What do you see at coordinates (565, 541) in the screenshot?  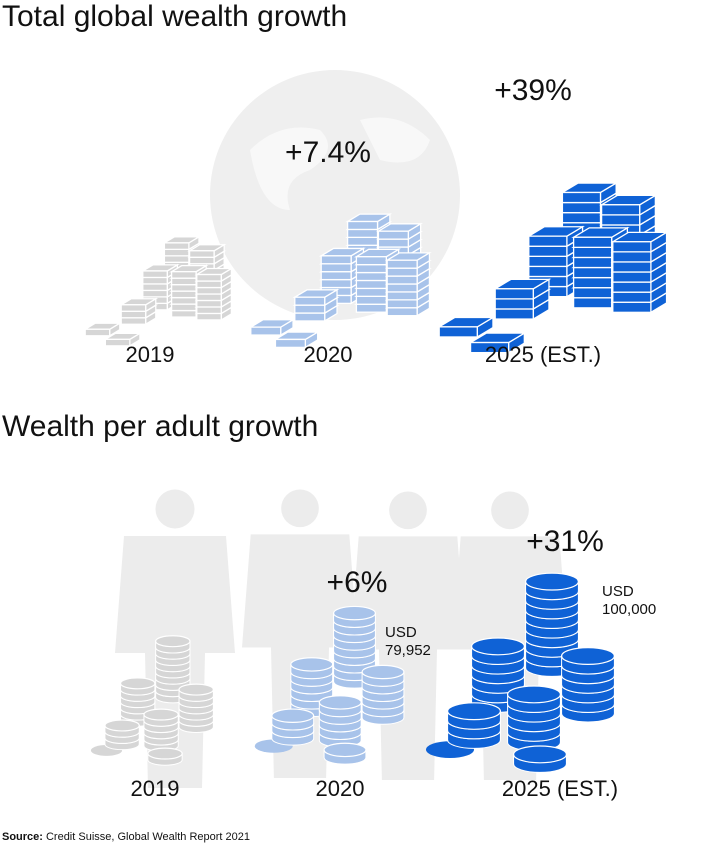 I see `change-label: +31%` at bounding box center [565, 541].